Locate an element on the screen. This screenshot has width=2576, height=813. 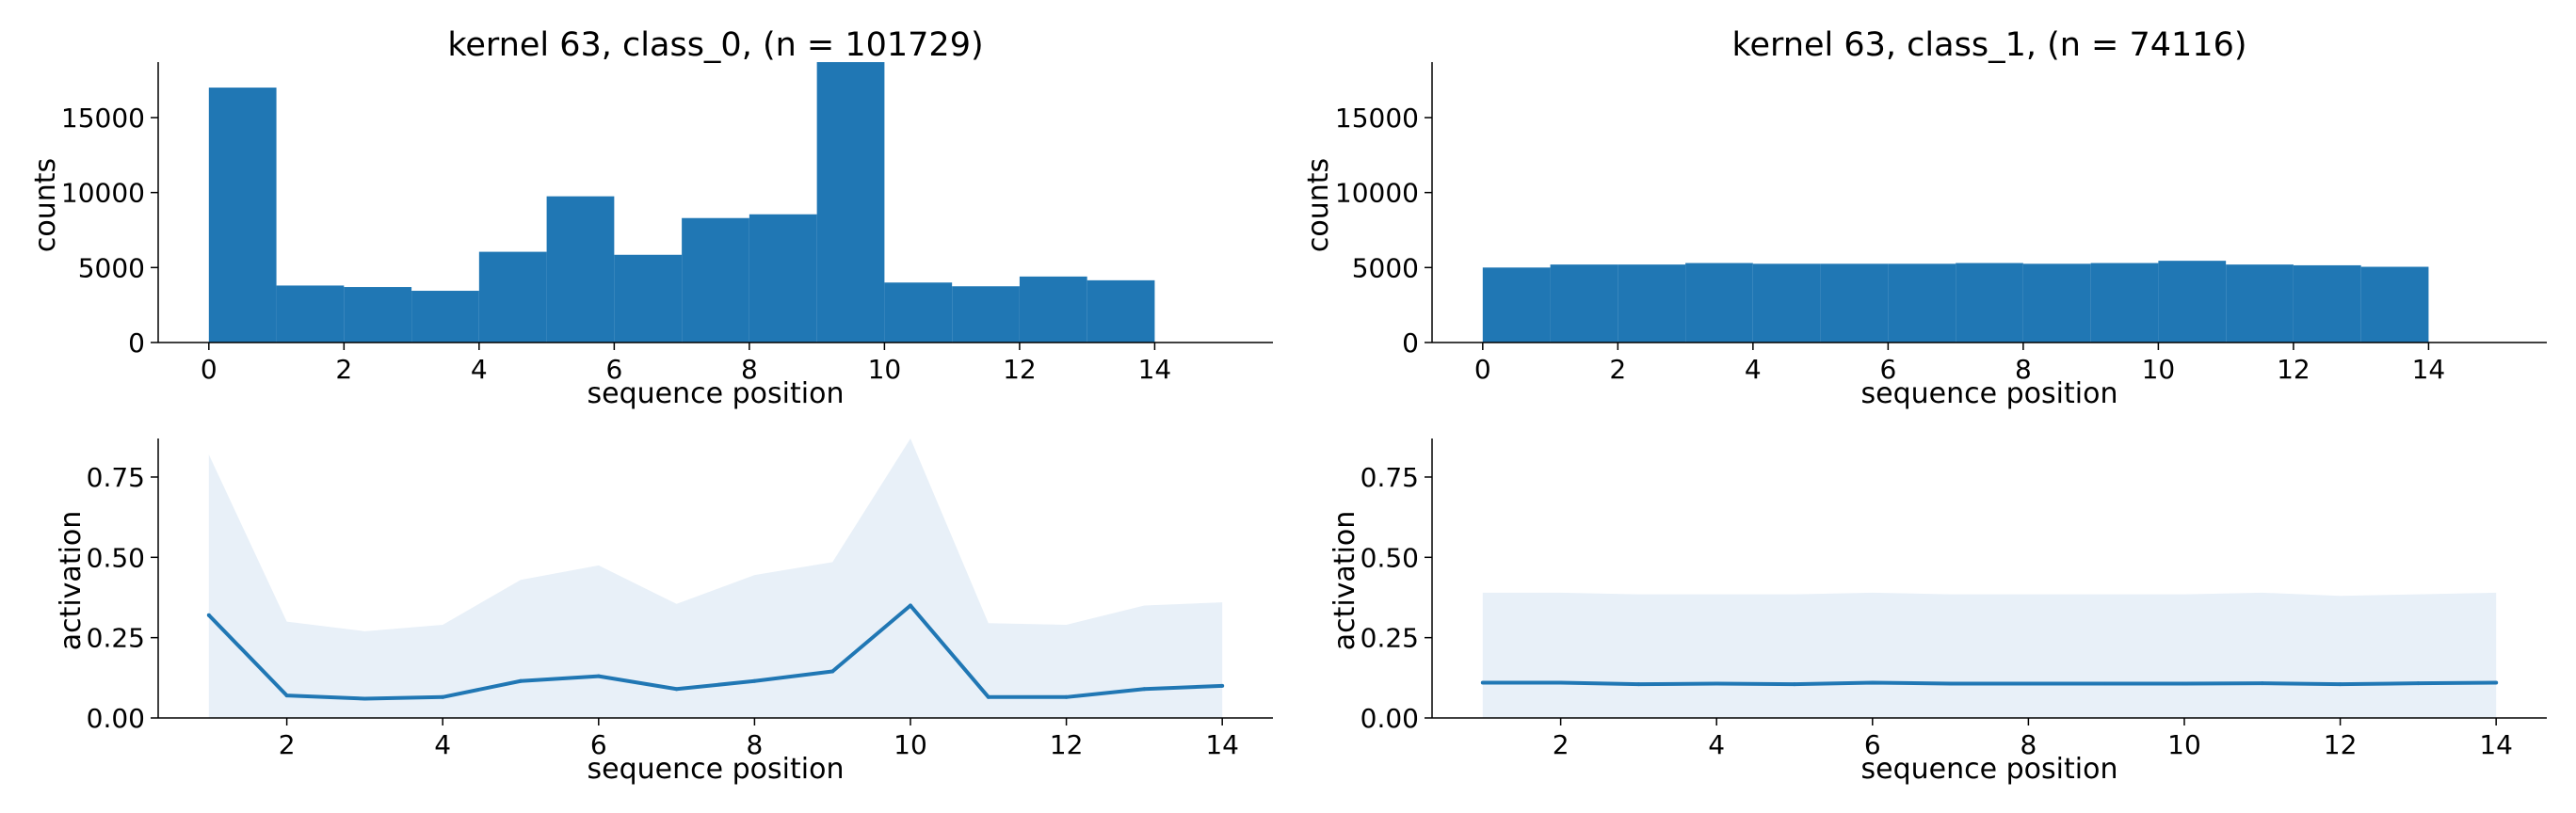
y-tick-label: 0.25 is located at coordinates (1389, 638).